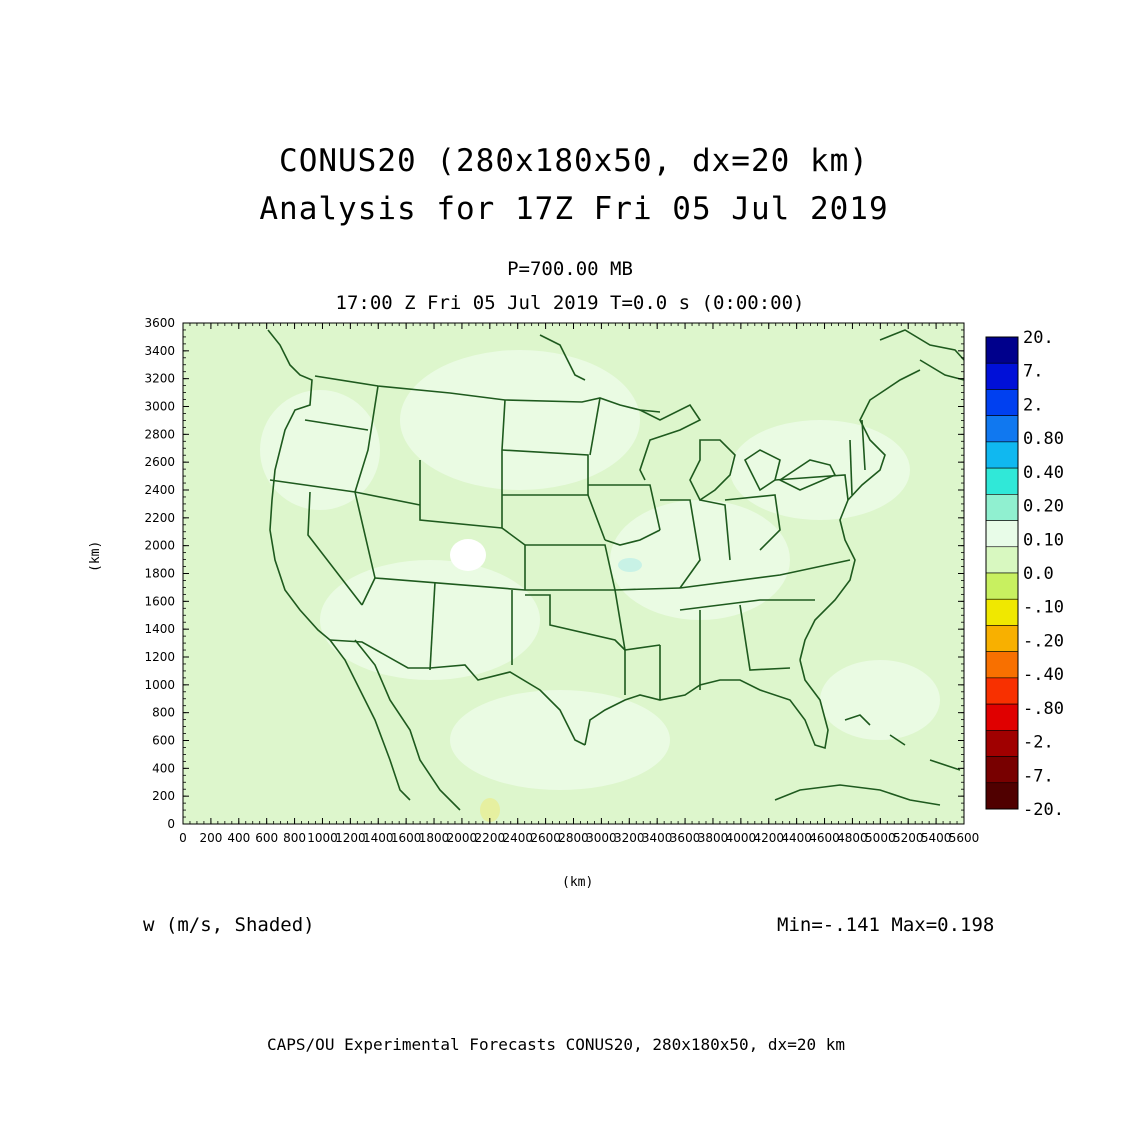 This screenshot has width=1148, height=1148. Describe the element at coordinates (1038, 574) in the screenshot. I see `colorbar-label: 0.0` at that location.